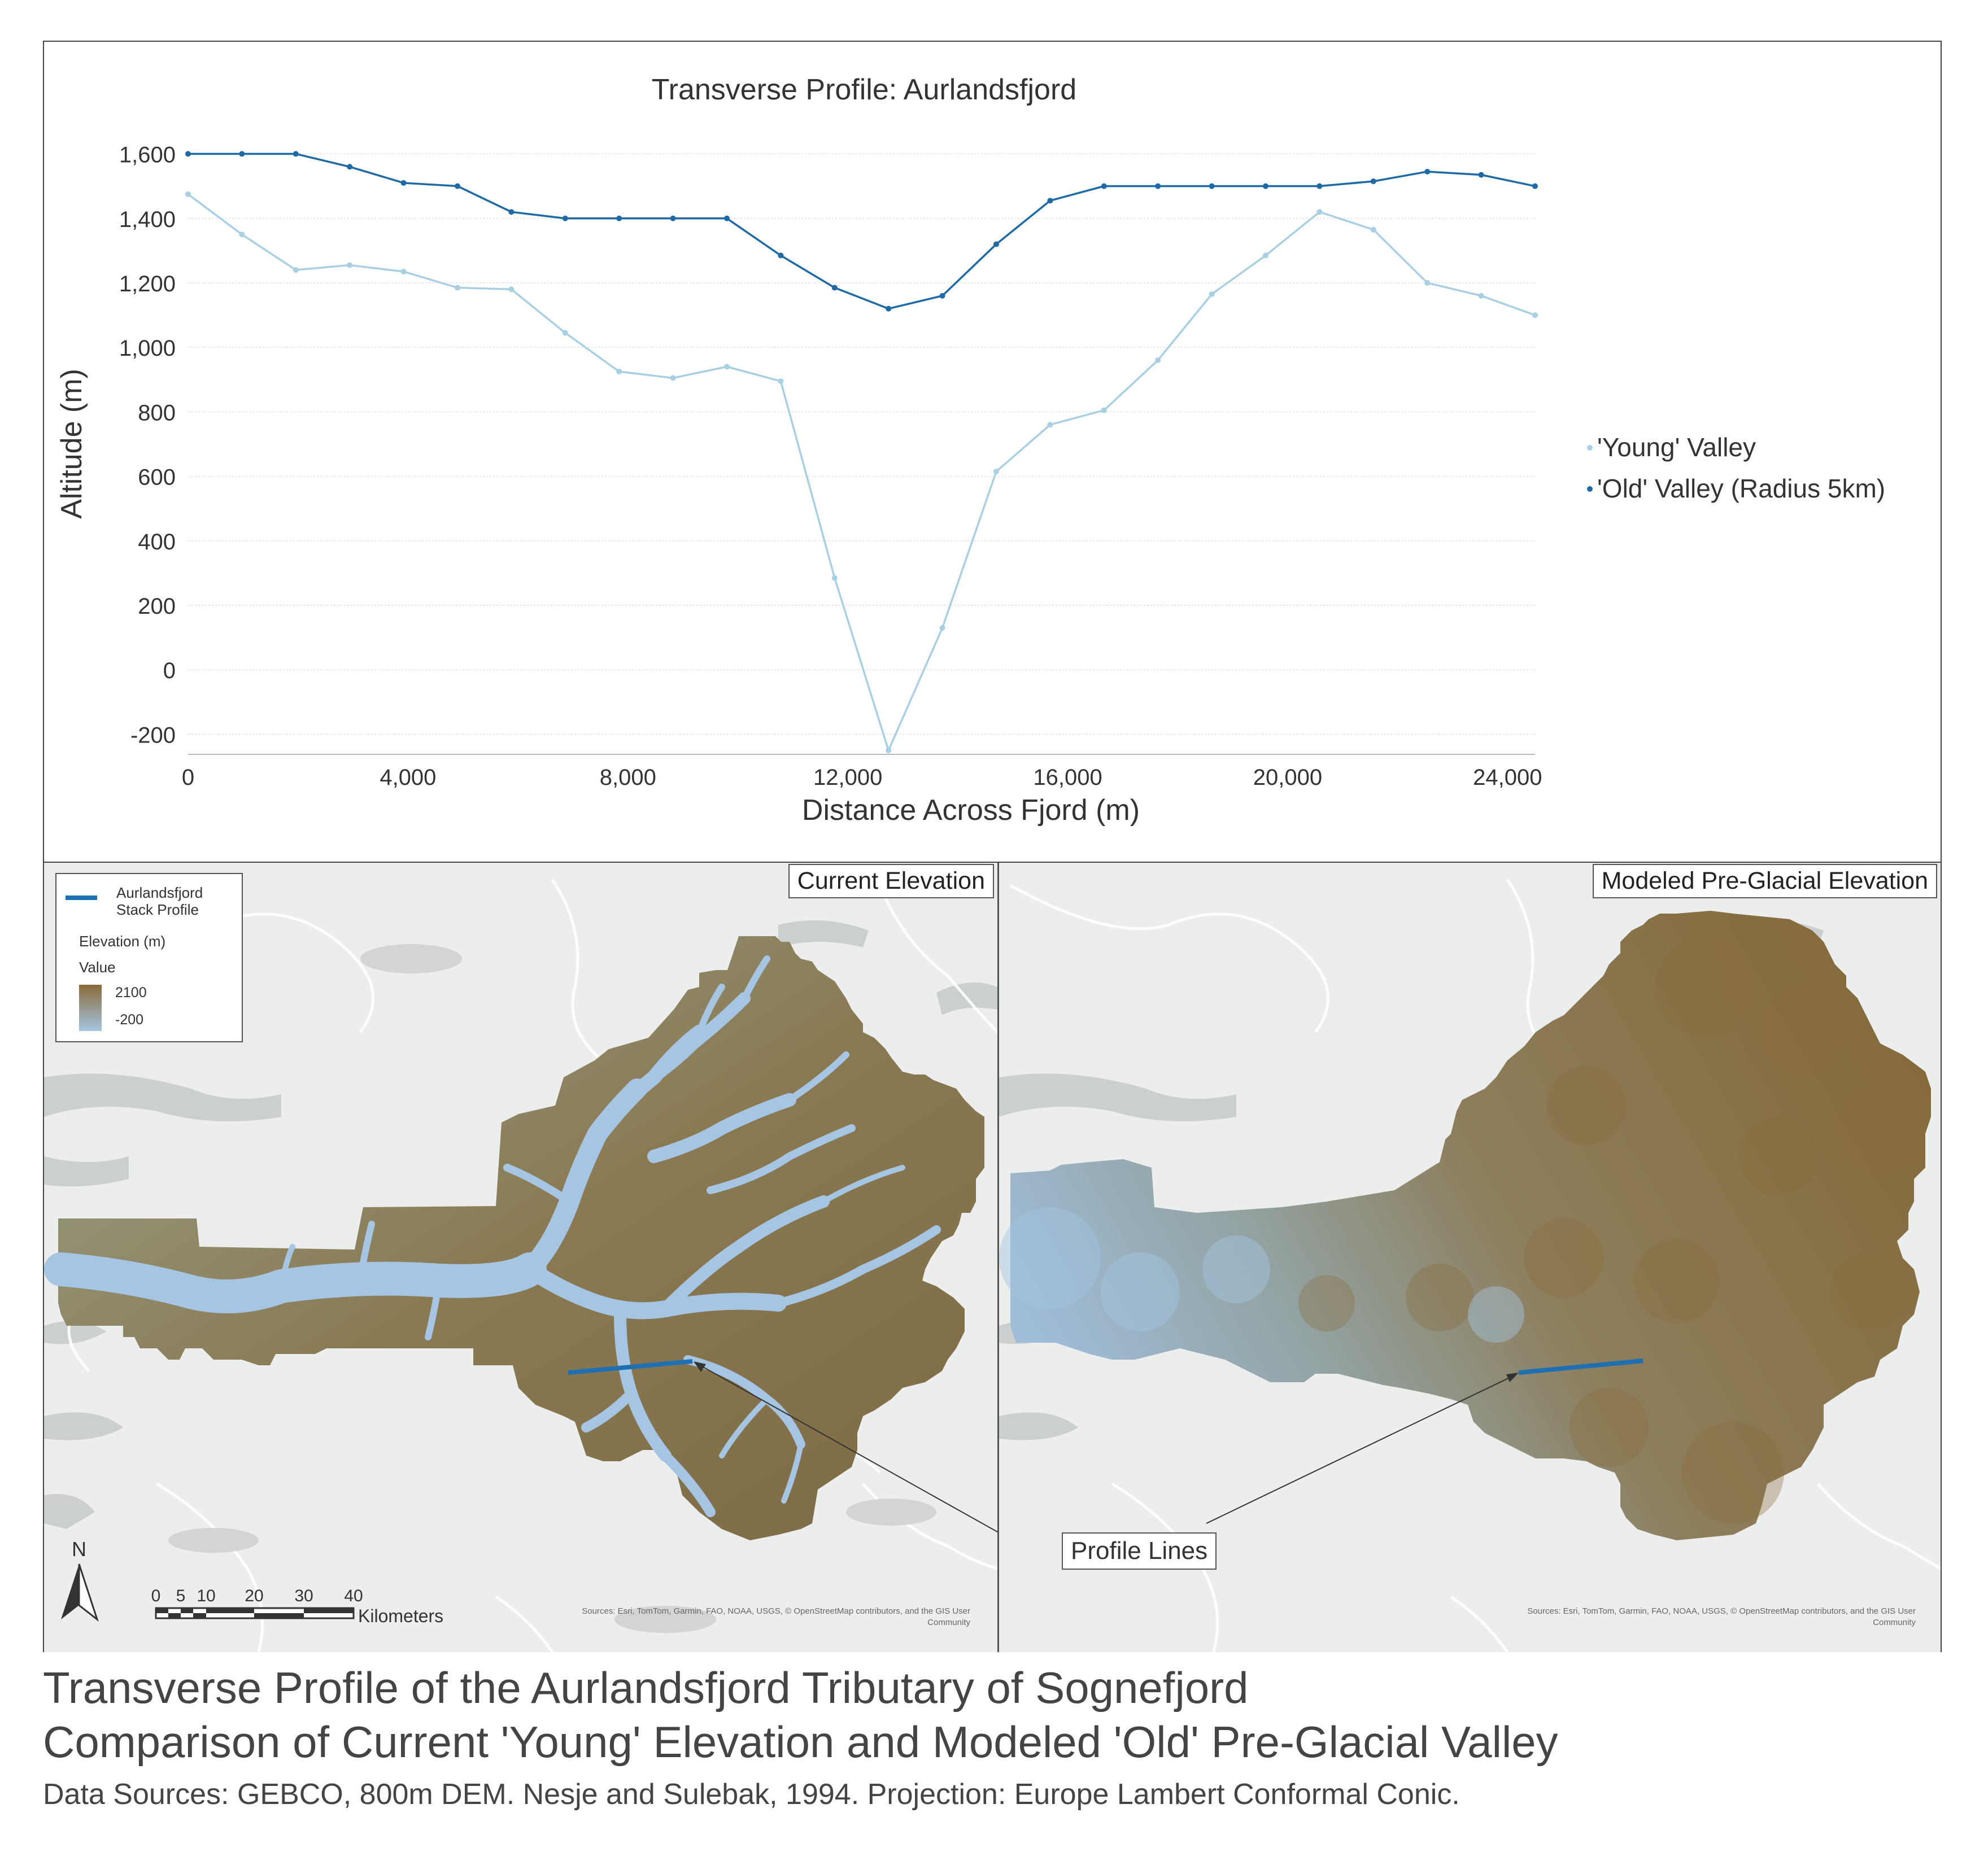 The width and height of the screenshot is (1988, 1852). What do you see at coordinates (1741, 488) in the screenshot?
I see `legend-entry-old: 'Old' Valley (Radius 5km)` at bounding box center [1741, 488].